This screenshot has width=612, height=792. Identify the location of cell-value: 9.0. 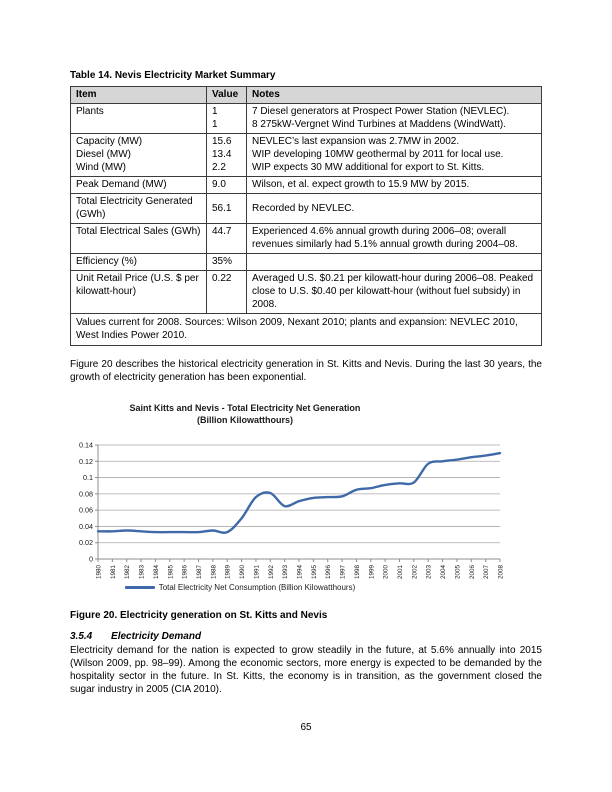
(226, 185).